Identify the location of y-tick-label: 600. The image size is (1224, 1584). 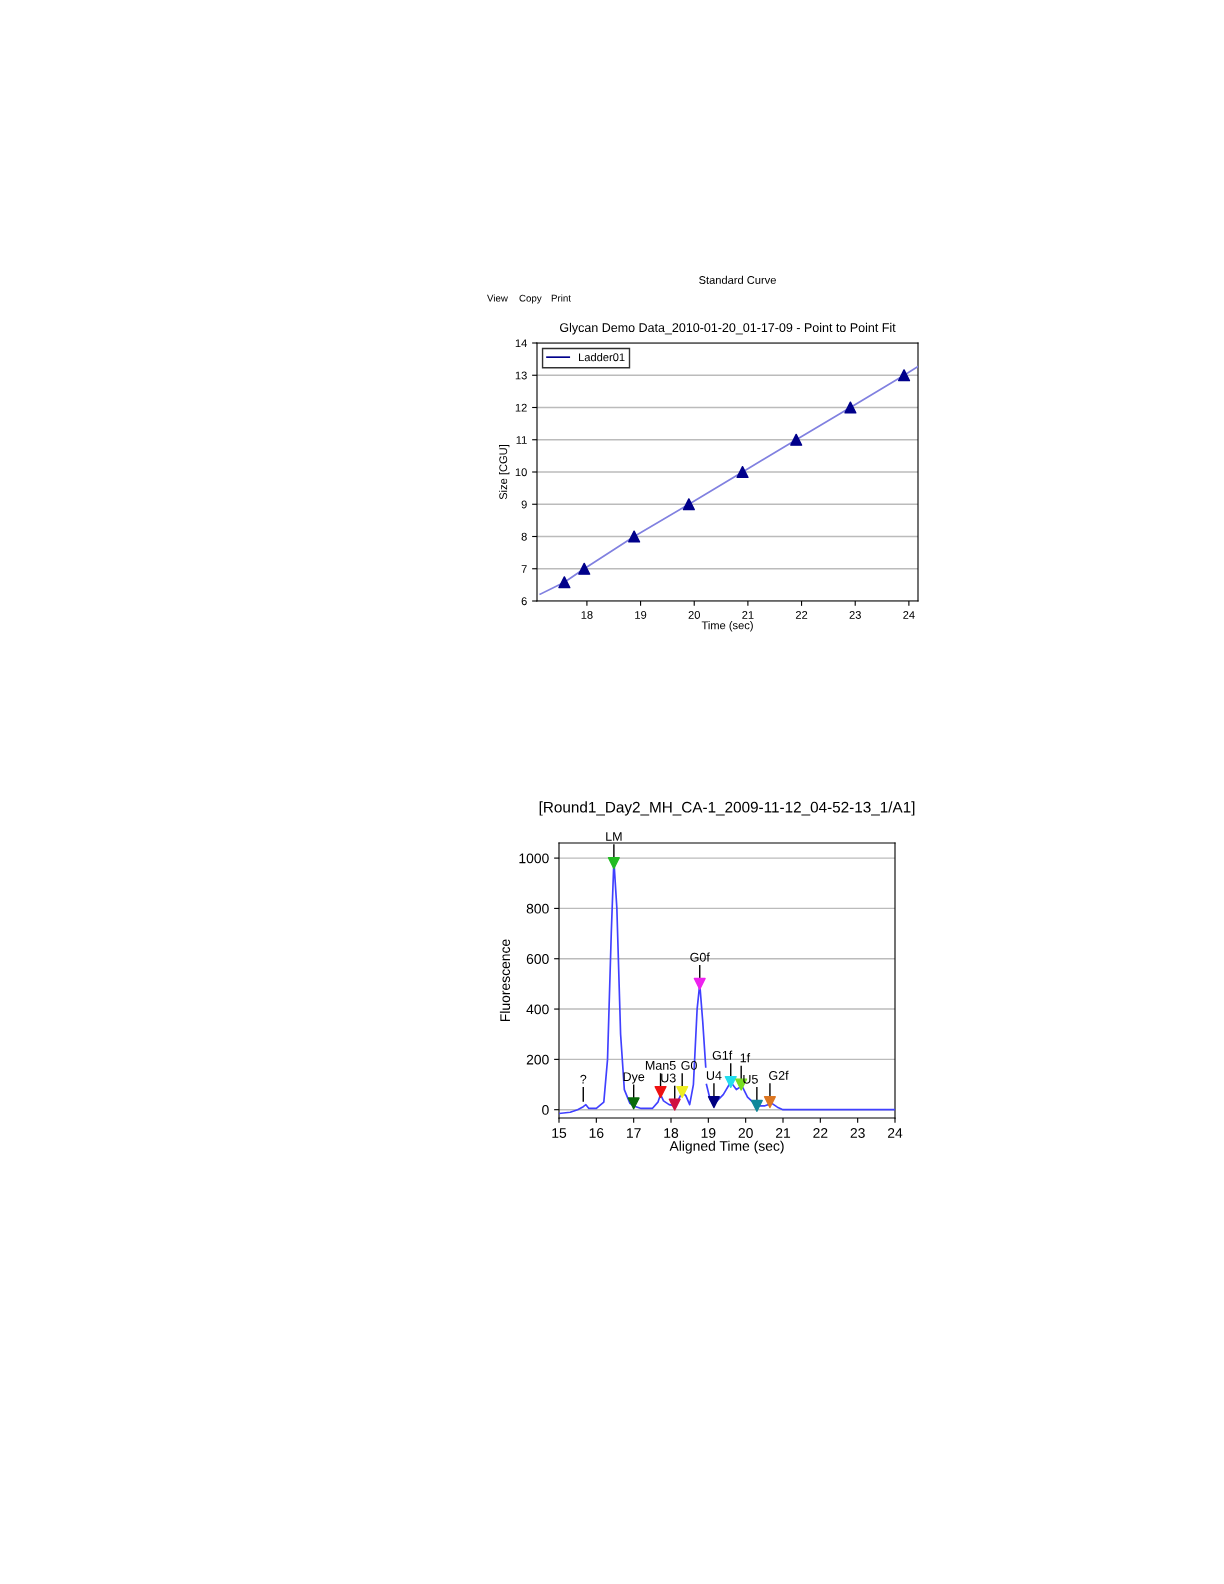
(537, 959).